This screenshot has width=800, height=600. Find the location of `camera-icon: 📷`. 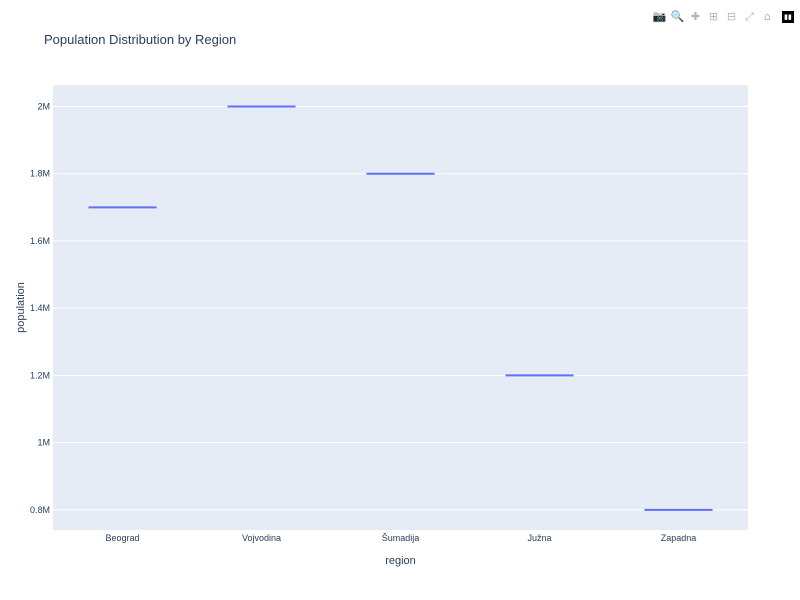

camera-icon: 📷 is located at coordinates (659, 16).